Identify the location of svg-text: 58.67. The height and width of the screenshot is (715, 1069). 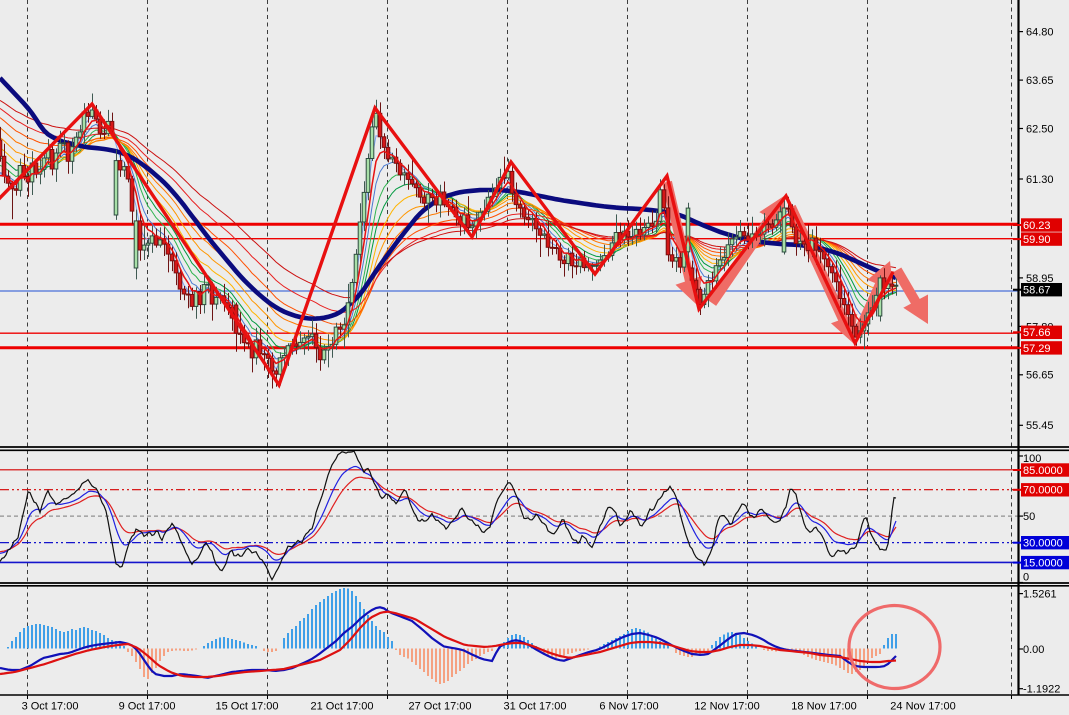
(1037, 291).